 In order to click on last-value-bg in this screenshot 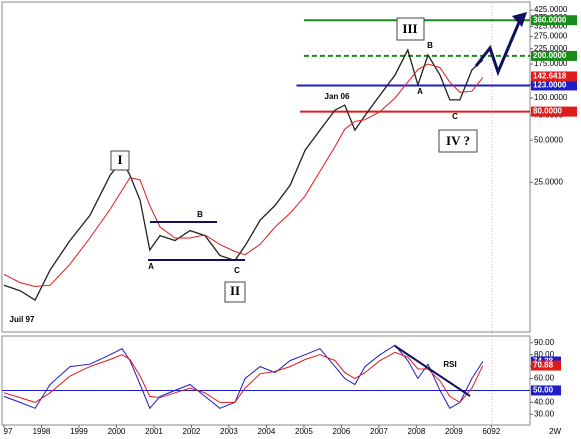, I will do `click(546, 365)`.